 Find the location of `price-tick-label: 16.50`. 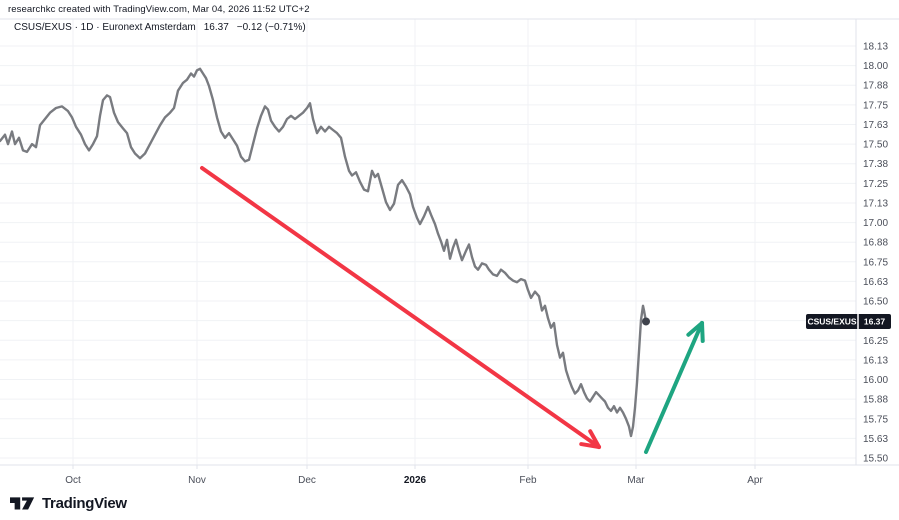

price-tick-label: 16.50 is located at coordinates (875, 302).